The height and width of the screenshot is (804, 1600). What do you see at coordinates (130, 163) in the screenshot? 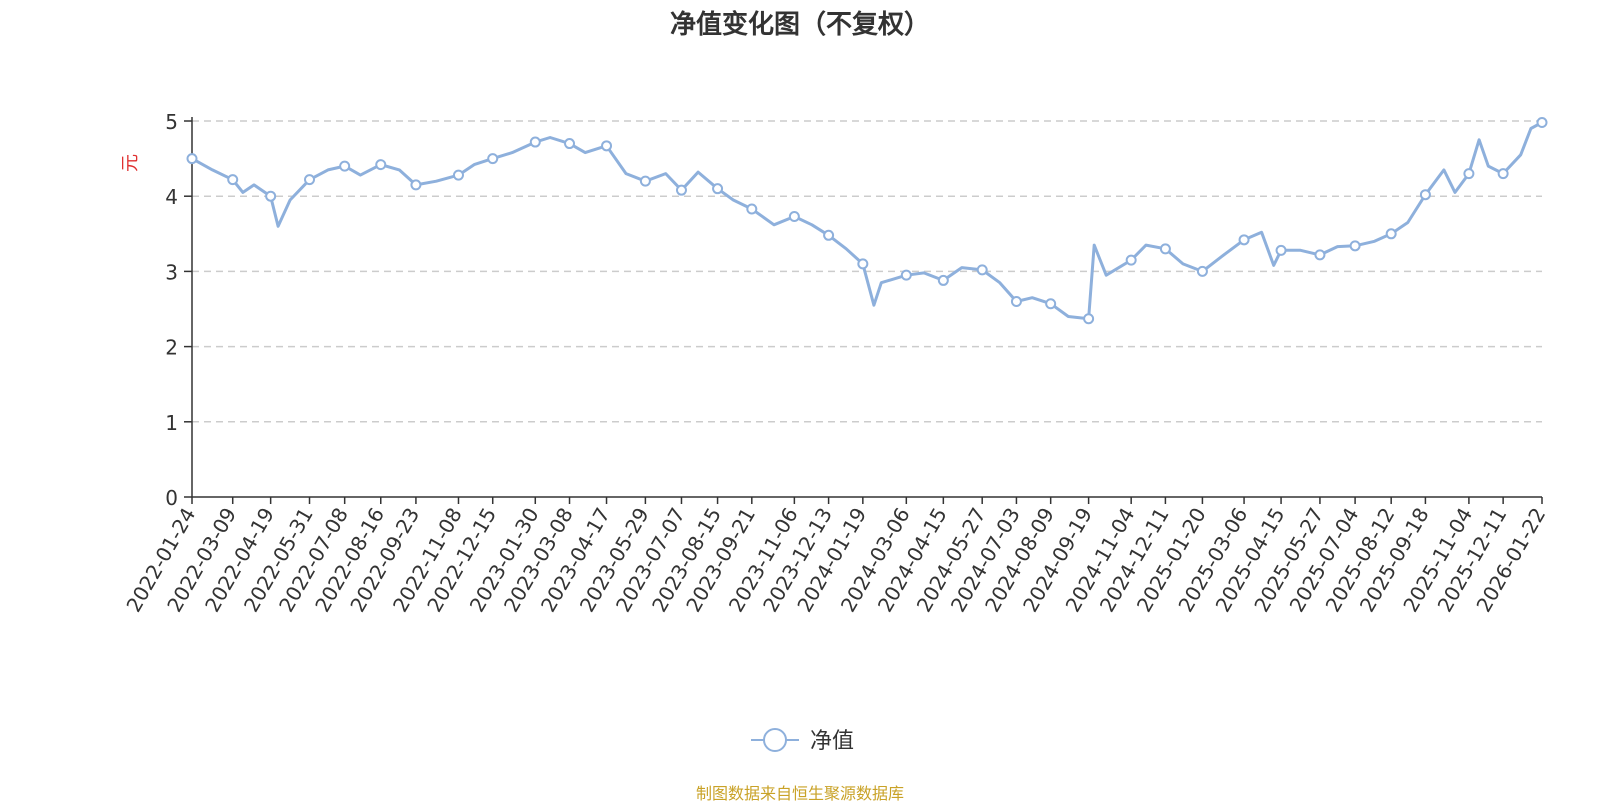
I see `y-axis-label: 元` at bounding box center [130, 163].